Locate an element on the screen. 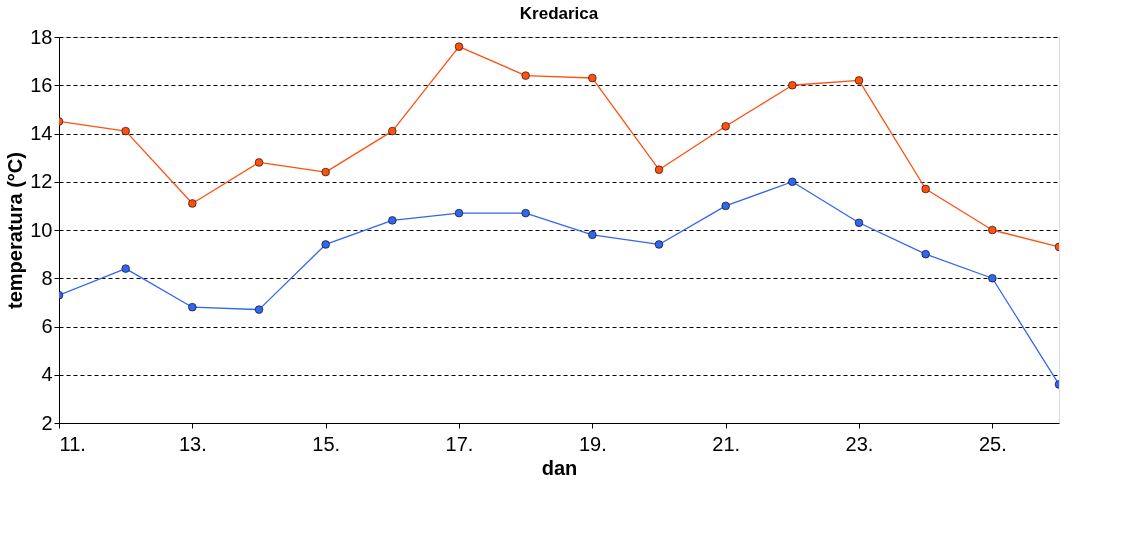 The height and width of the screenshot is (539, 1133). x-tick-label: 17. is located at coordinates (459, 443).